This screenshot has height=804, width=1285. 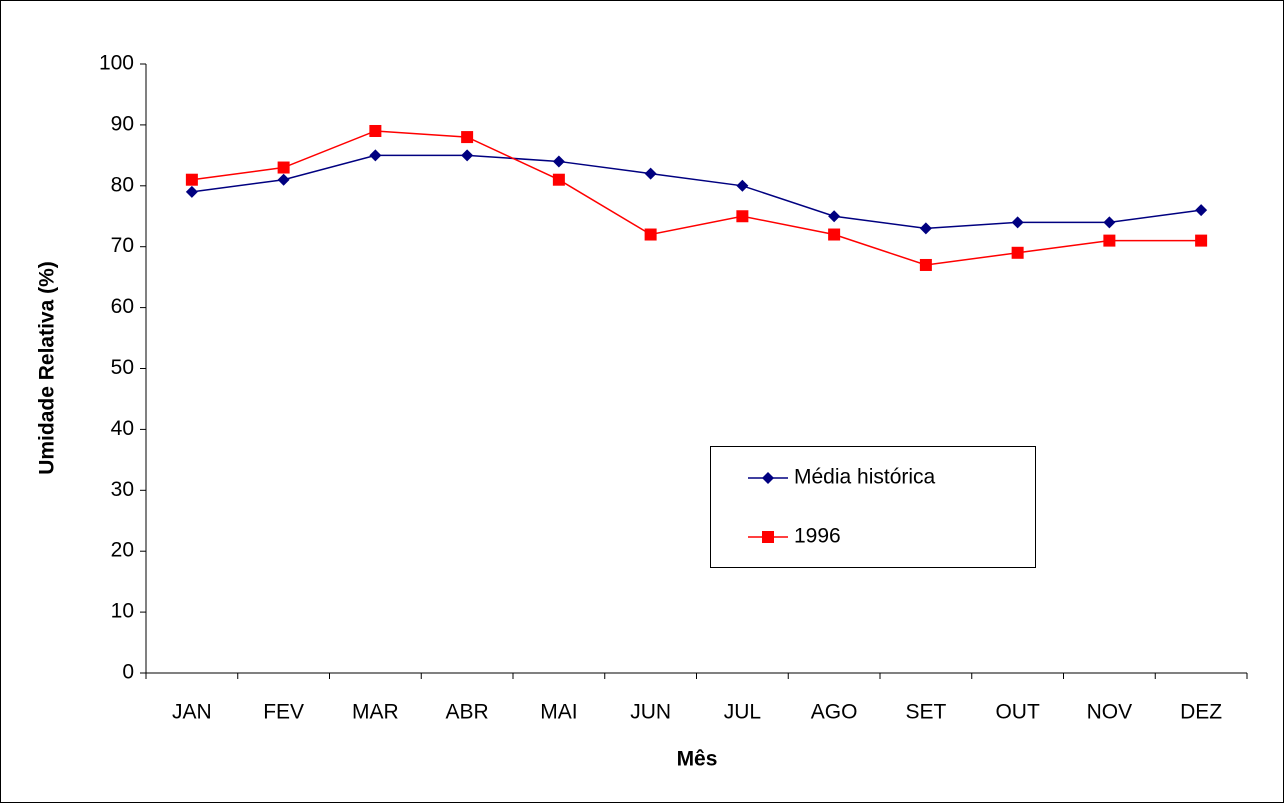 I want to click on y-tick-label: 60, so click(x=122, y=306).